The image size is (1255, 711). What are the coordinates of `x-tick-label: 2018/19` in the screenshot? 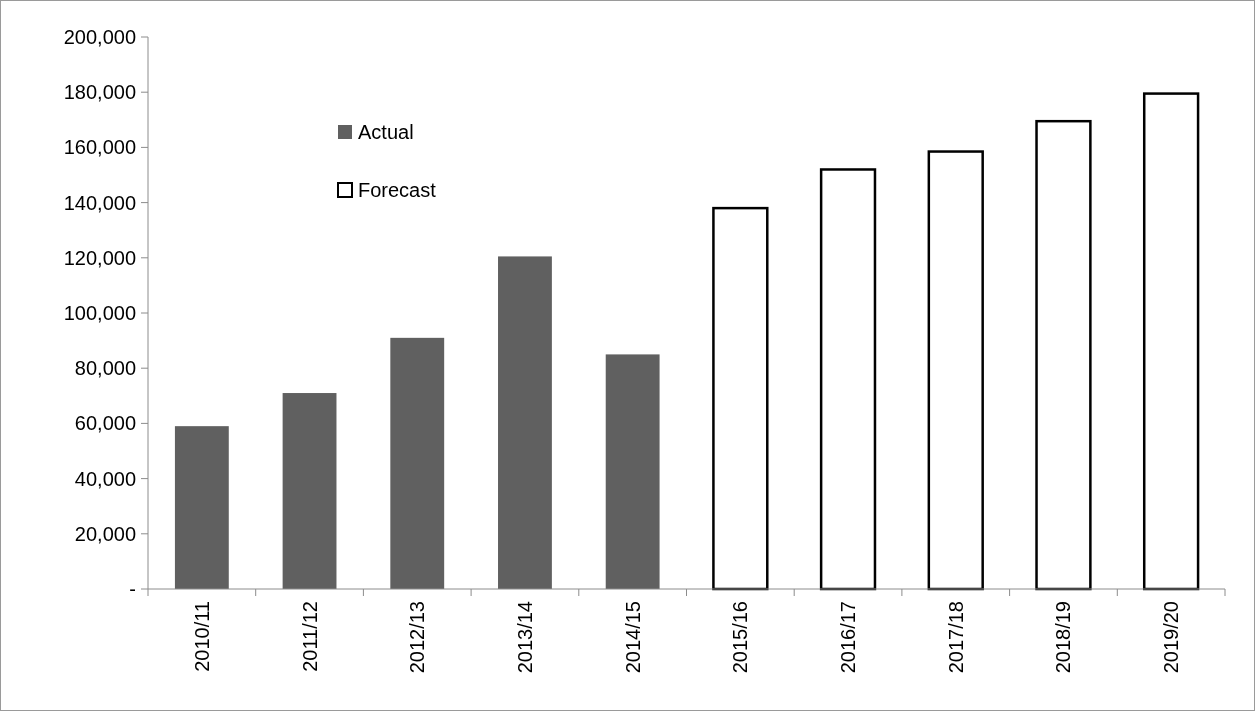 It's located at (1063, 637).